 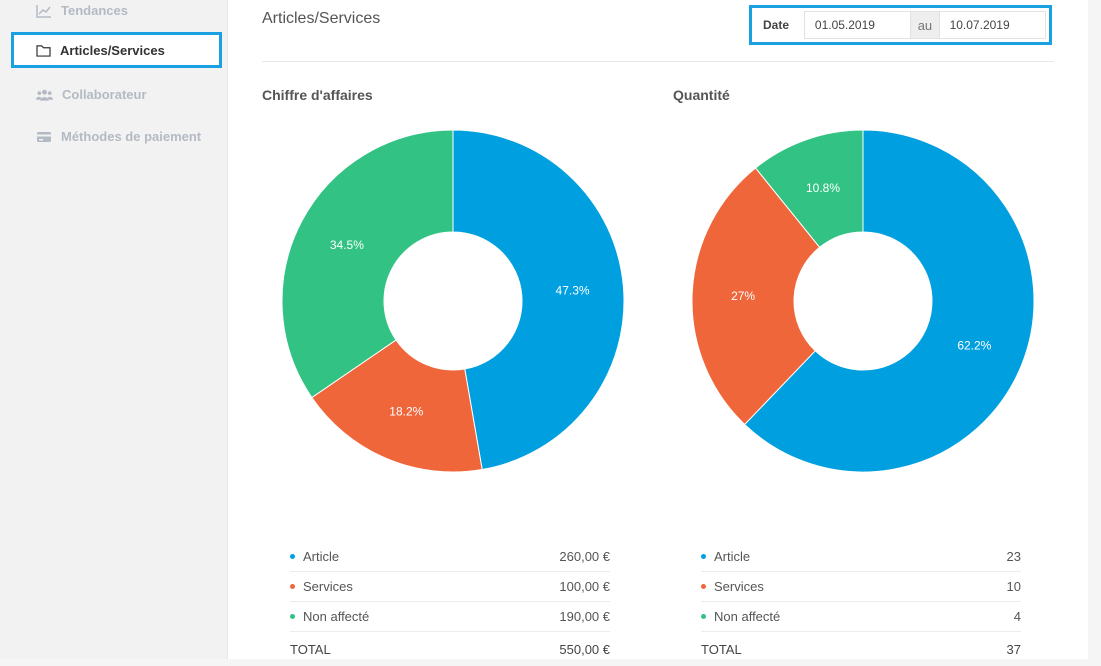 I want to click on legend-row-services: Services 100,00 €, so click(x=450, y=587).